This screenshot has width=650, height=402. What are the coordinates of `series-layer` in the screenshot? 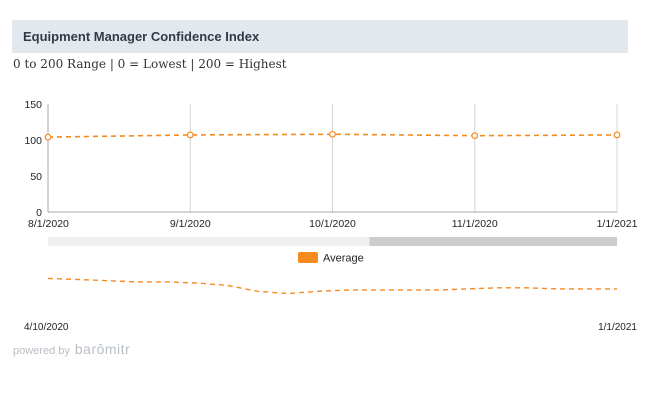 It's located at (332, 135).